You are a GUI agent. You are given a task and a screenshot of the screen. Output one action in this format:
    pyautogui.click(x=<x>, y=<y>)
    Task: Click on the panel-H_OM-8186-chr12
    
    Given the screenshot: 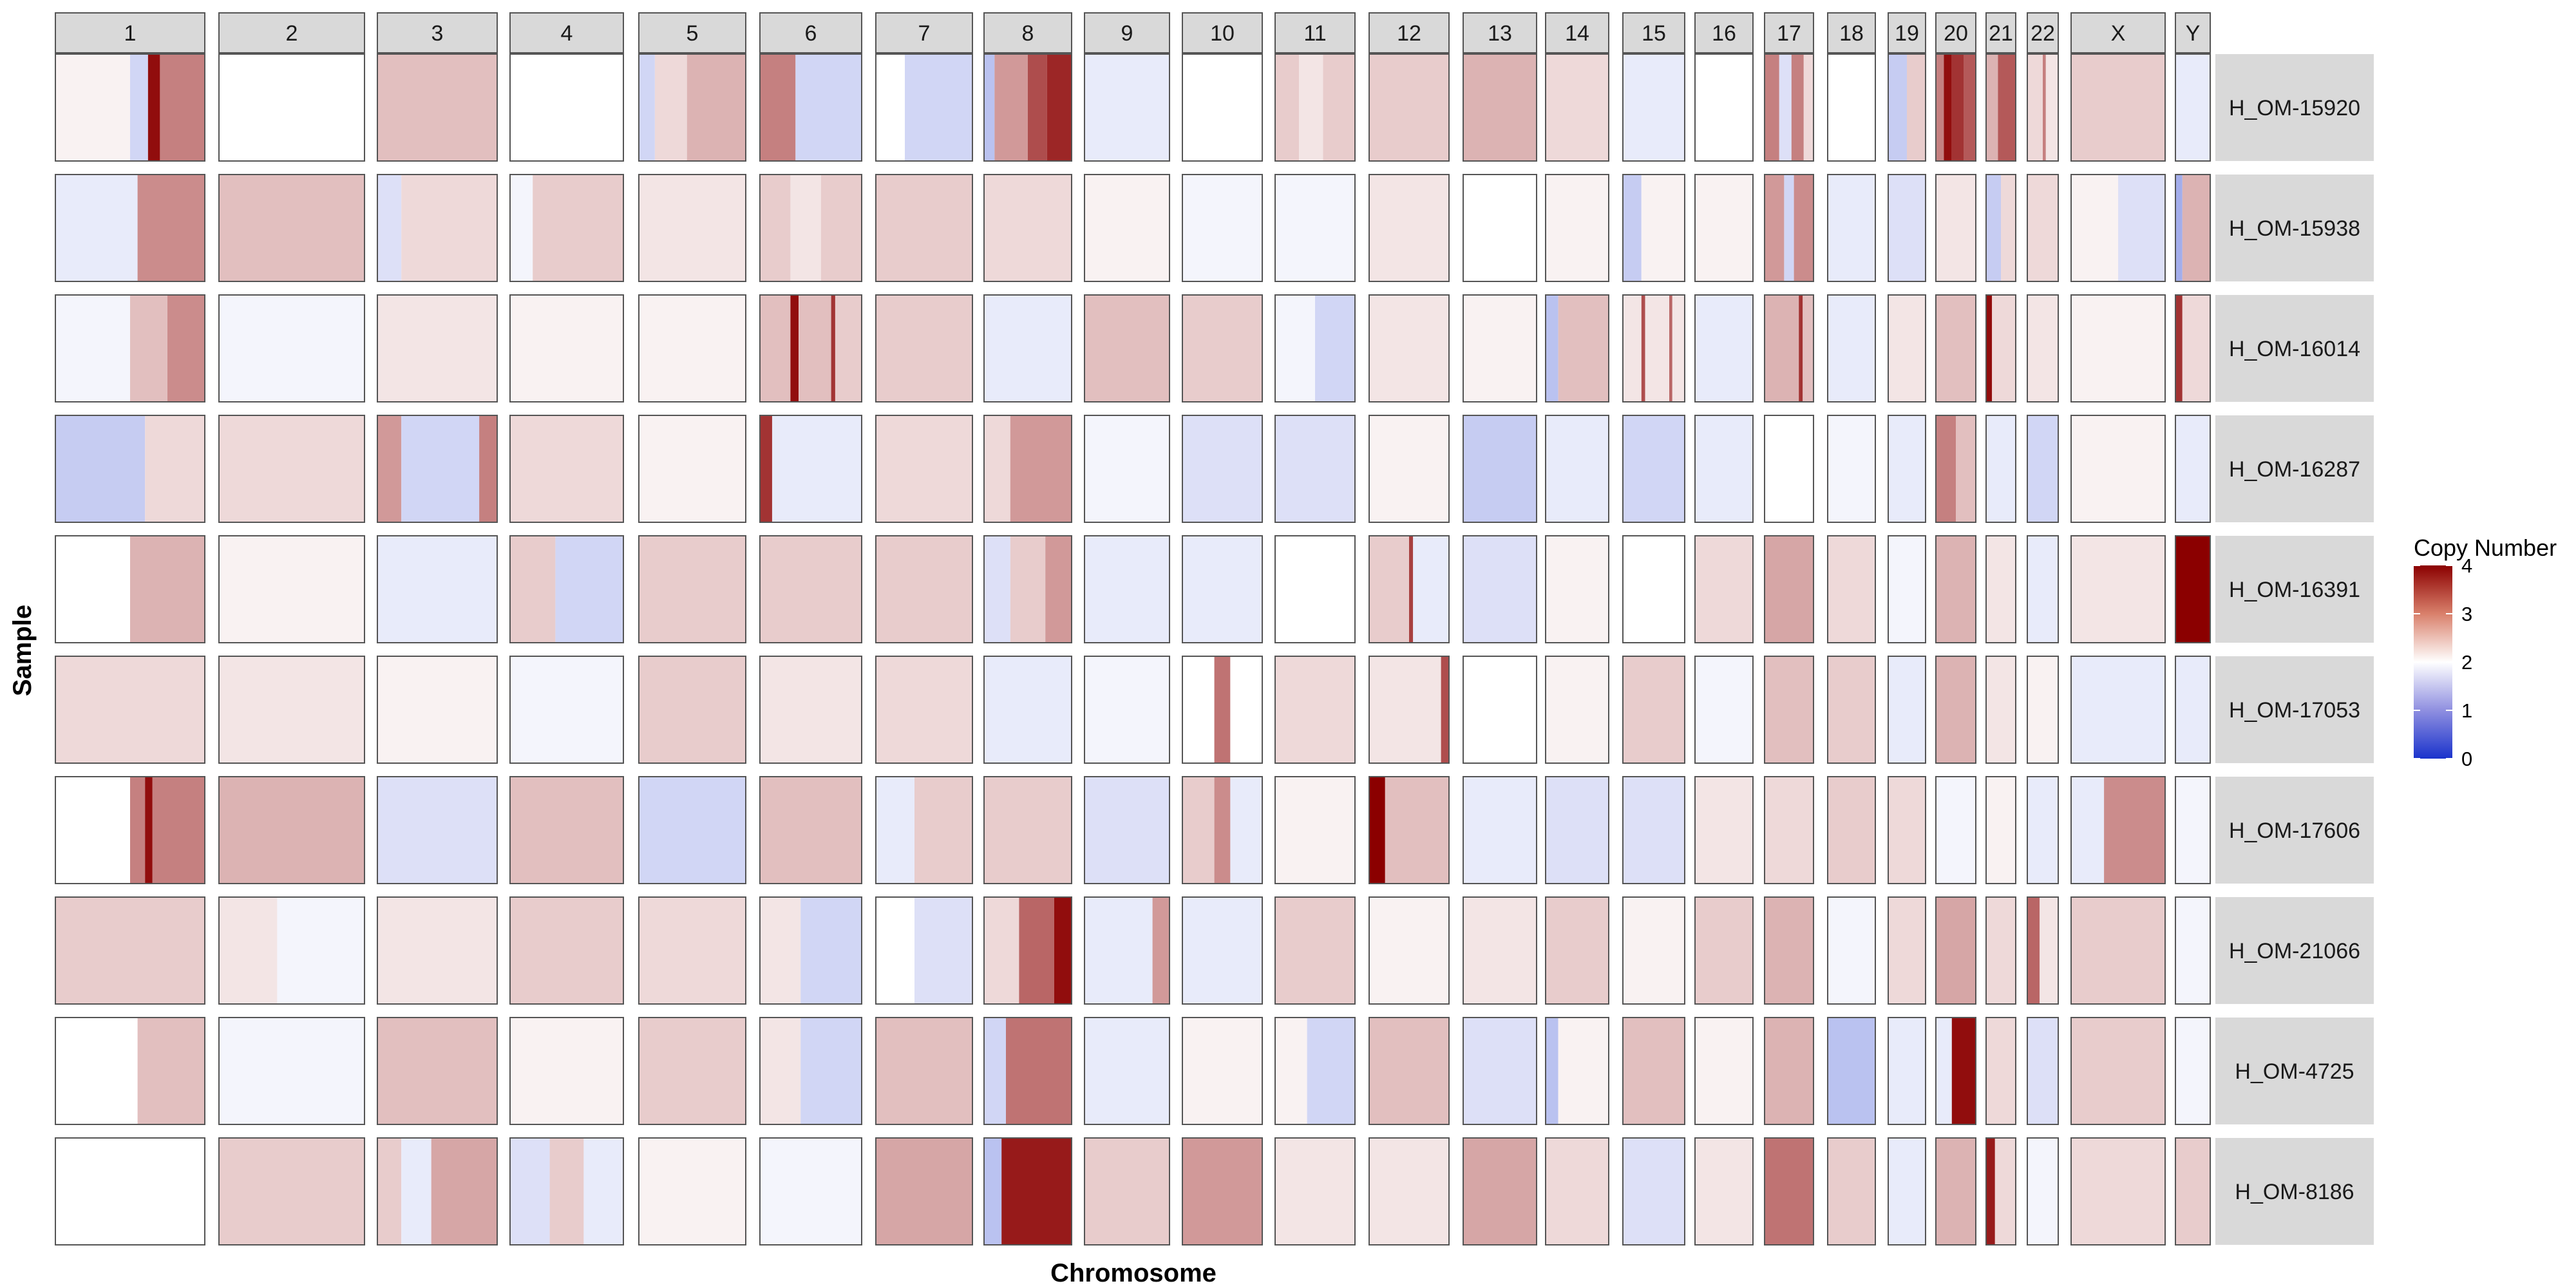 What is the action you would take?
    pyautogui.click(x=1409, y=1191)
    